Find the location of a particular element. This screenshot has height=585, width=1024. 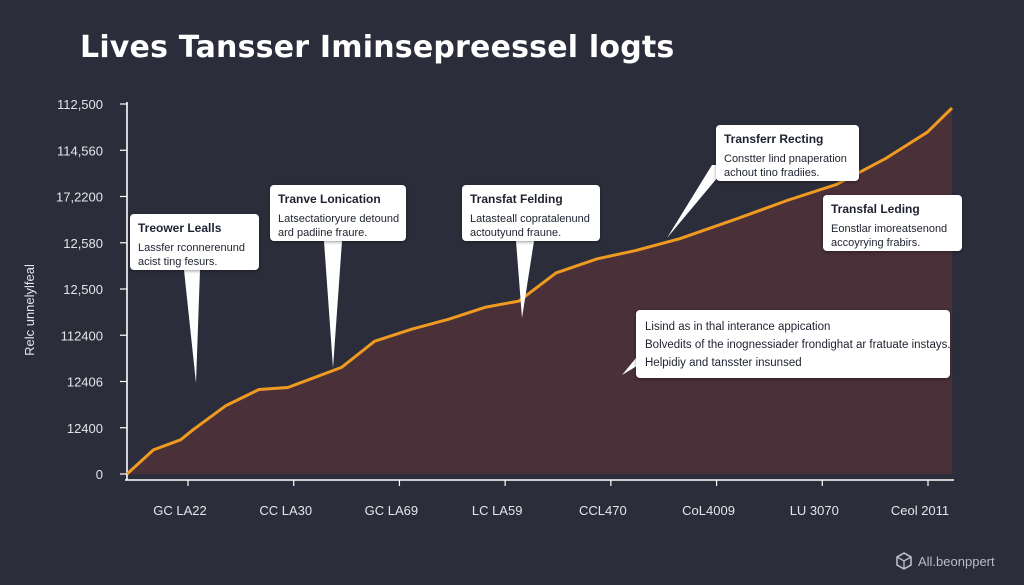

y-tick-label: 114,560 is located at coordinates (80, 150).